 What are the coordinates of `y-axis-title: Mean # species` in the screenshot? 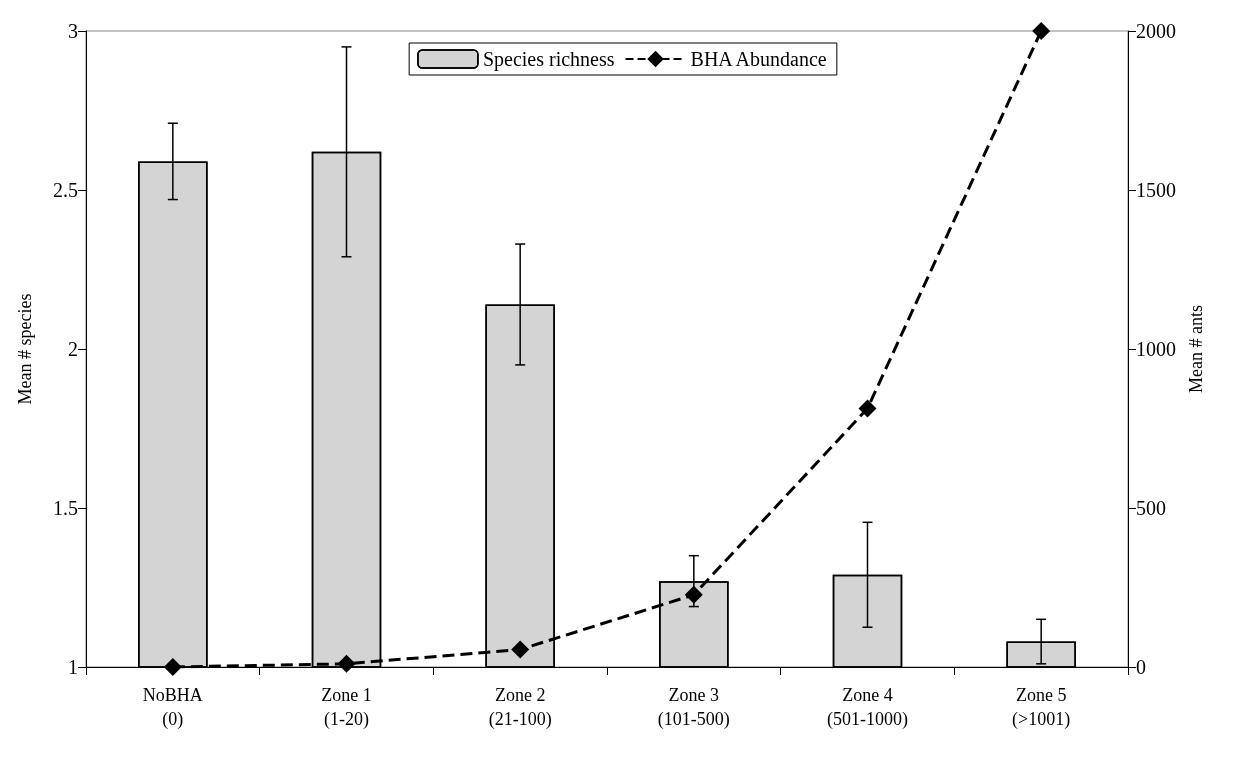 It's located at (25, 349).